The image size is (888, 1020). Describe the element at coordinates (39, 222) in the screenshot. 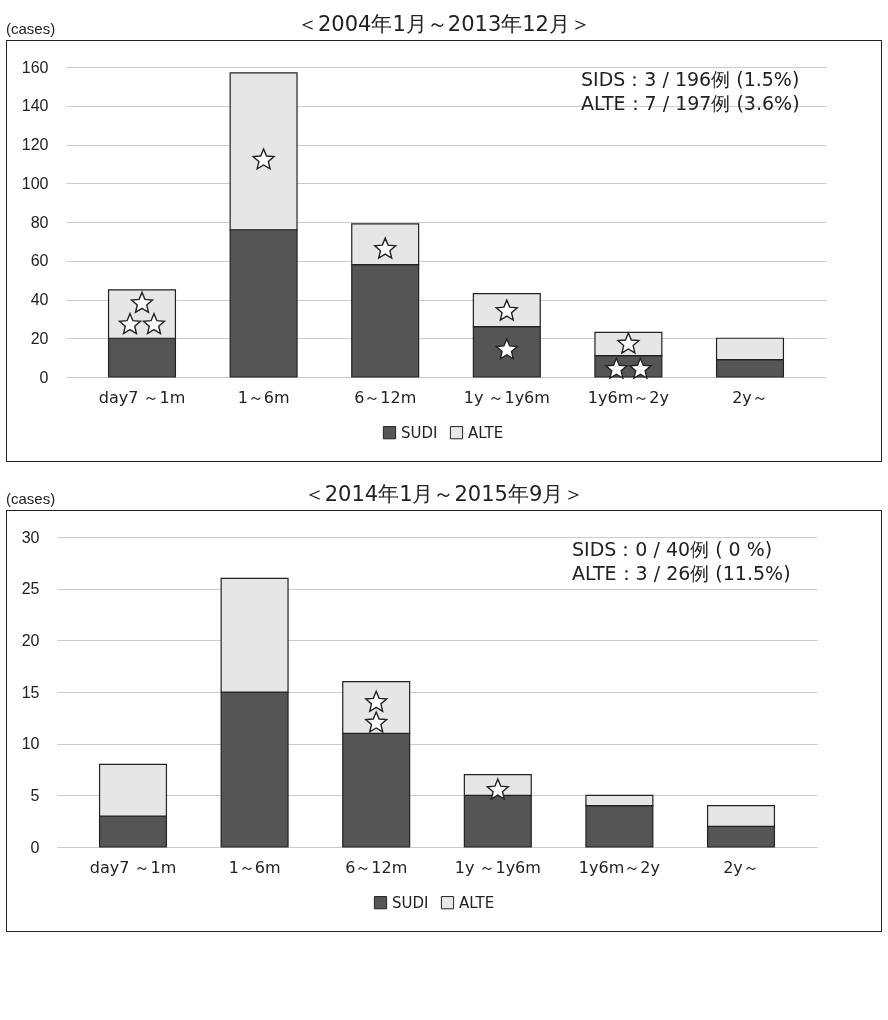

I see `y-tick-label: 80` at that location.